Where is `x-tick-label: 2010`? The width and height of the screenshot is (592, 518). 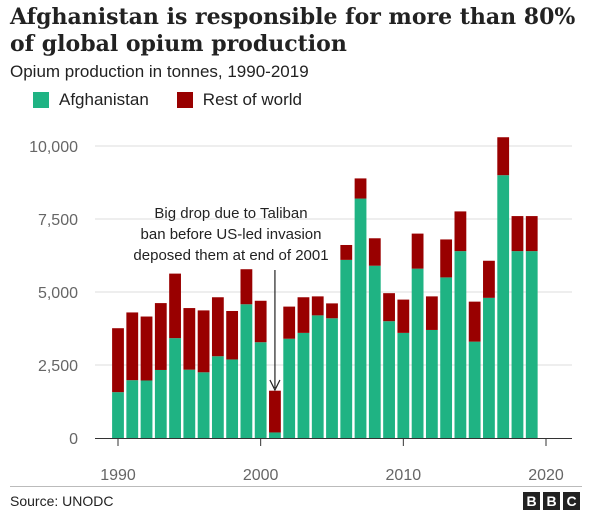
x-tick-label: 2010 is located at coordinates (404, 475).